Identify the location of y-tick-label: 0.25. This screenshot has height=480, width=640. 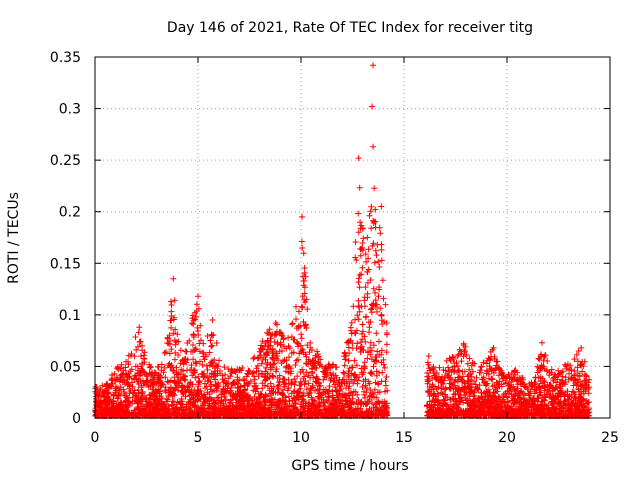
(65, 161).